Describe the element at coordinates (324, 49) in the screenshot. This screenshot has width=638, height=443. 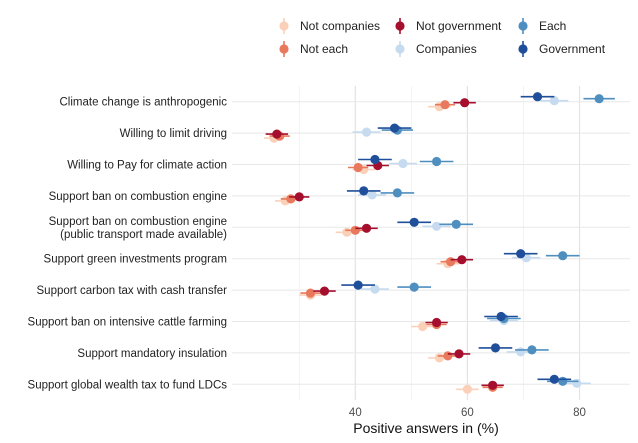
I see `legend-label: Not each` at that location.